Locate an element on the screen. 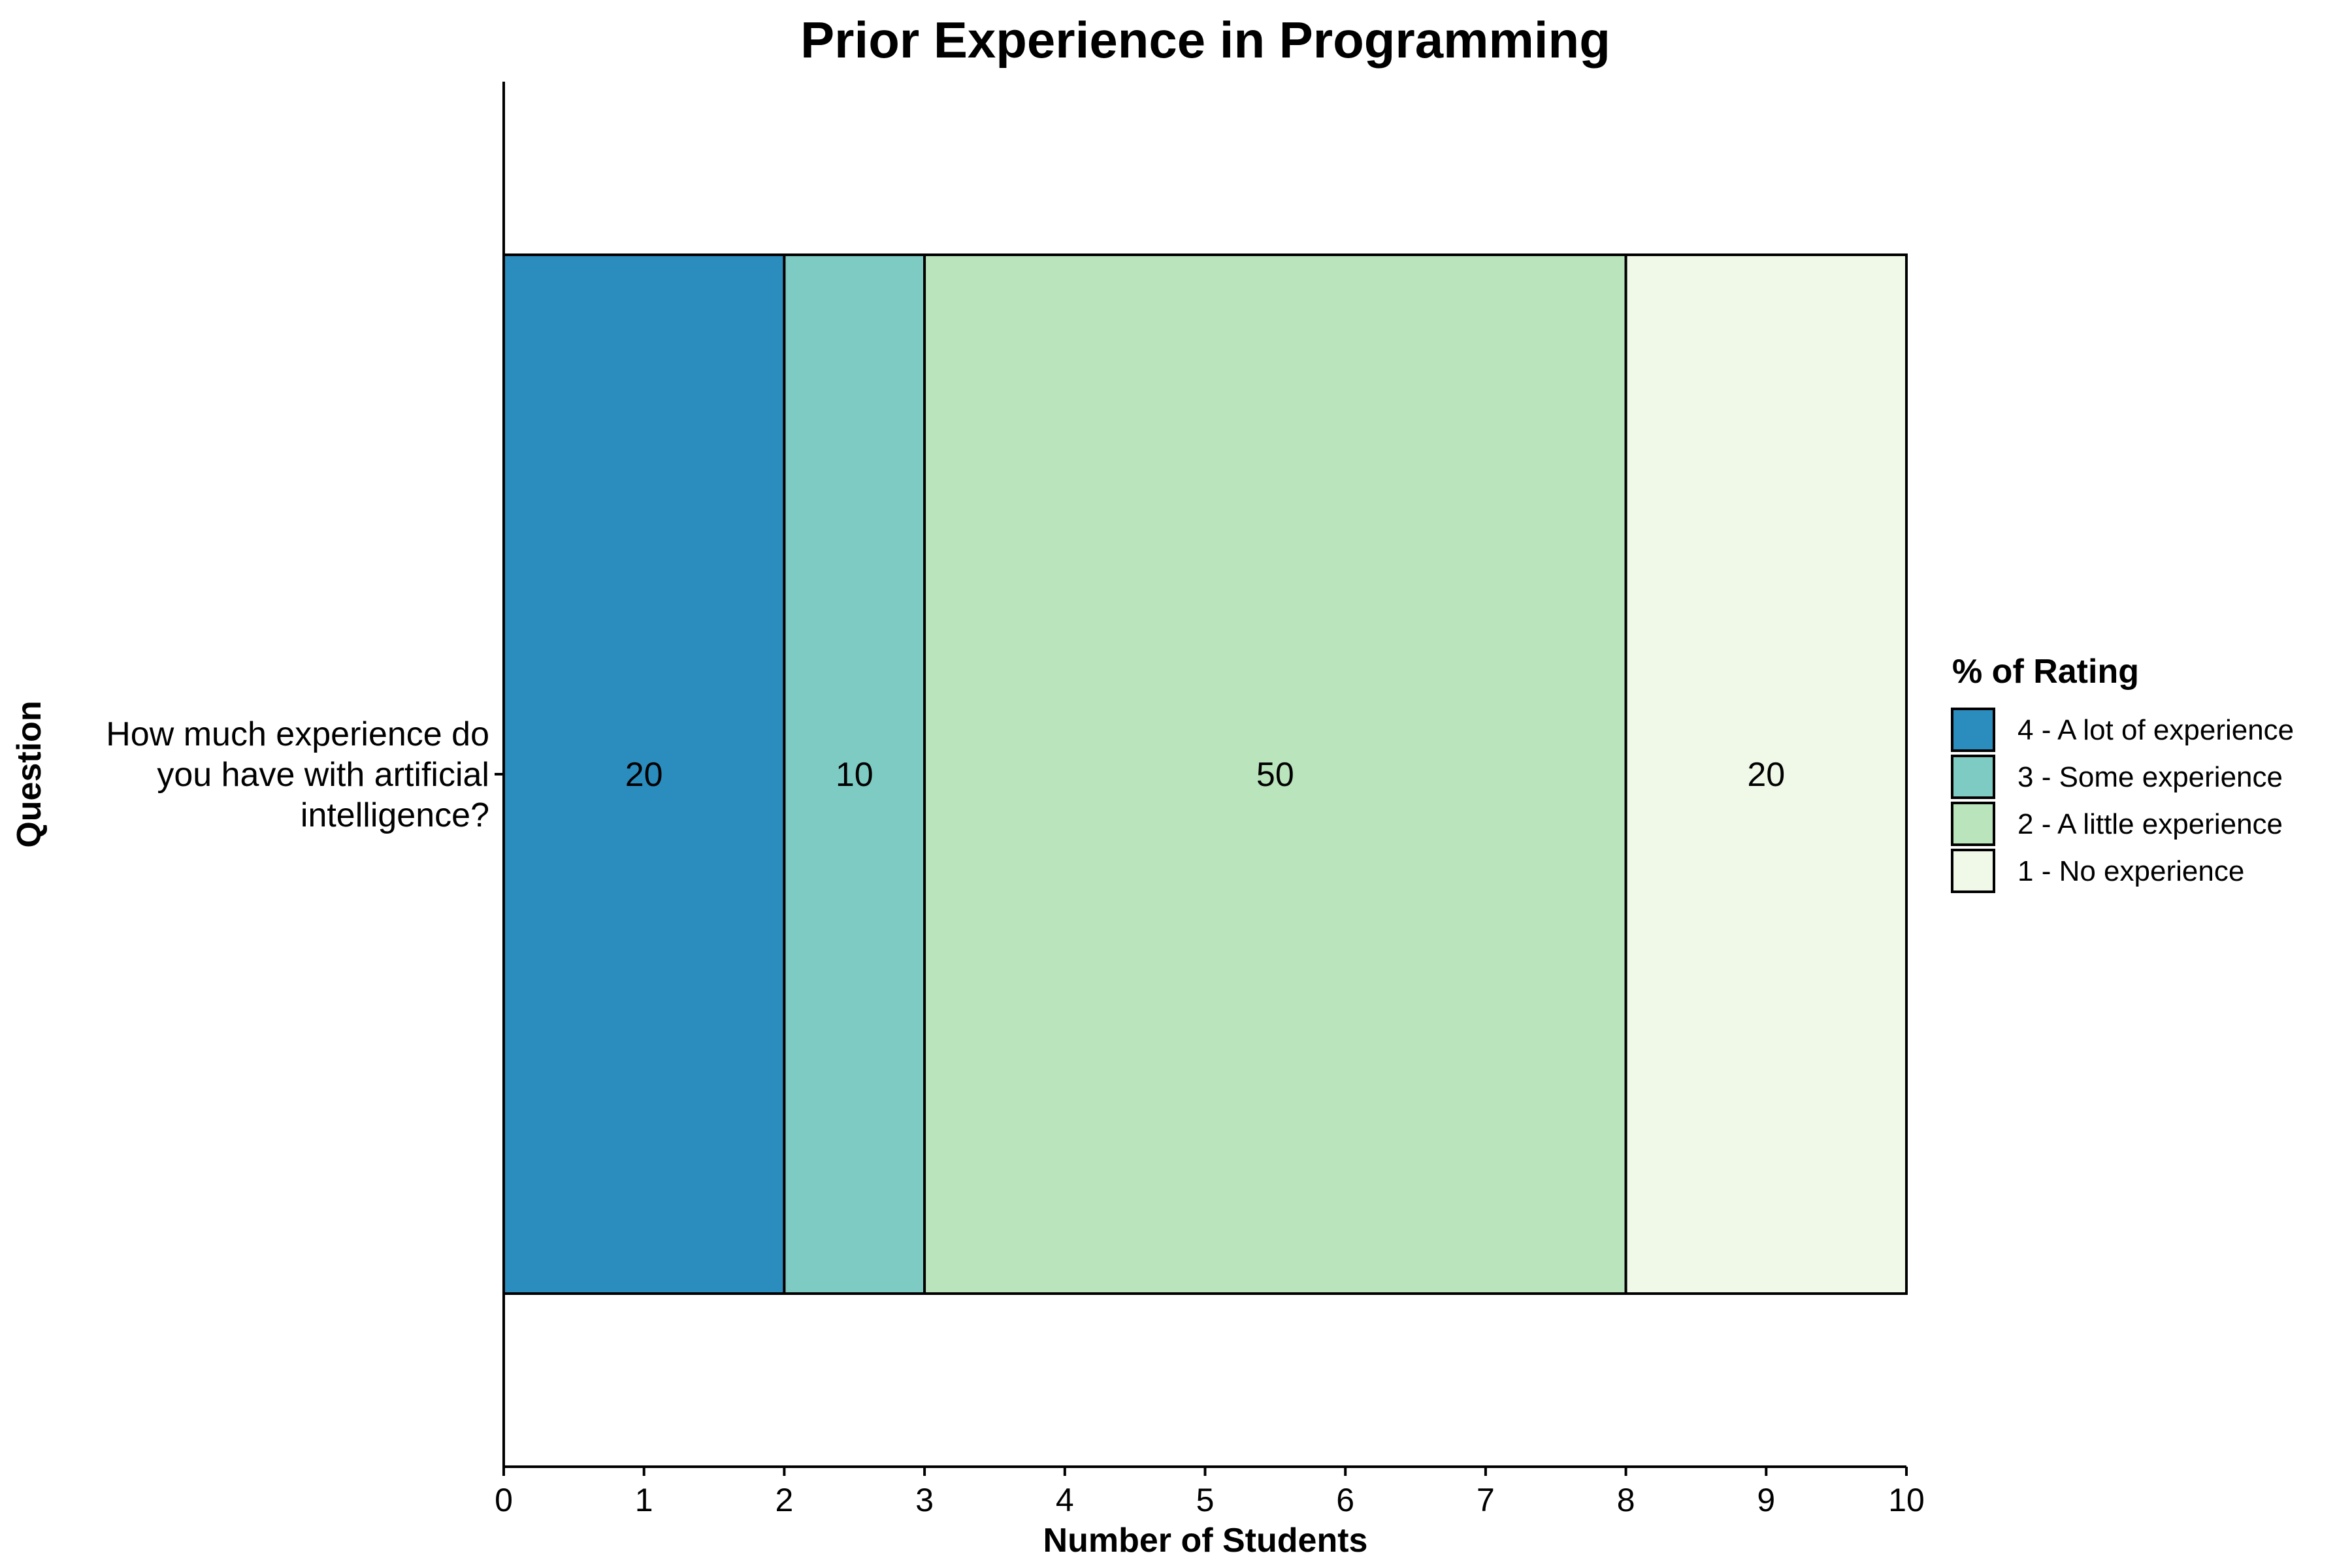 The width and height of the screenshot is (2352, 1568). x-tick-label-3: 3 is located at coordinates (924, 1500).